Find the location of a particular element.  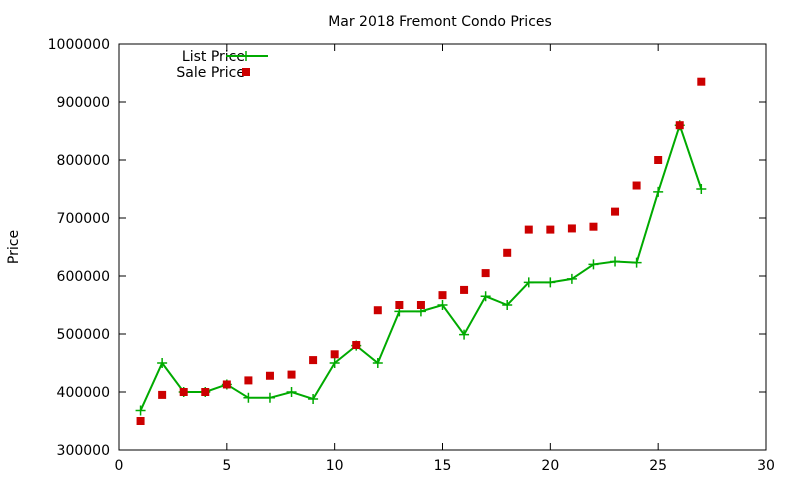

y-tick-label: 800000 is located at coordinates (83, 161).